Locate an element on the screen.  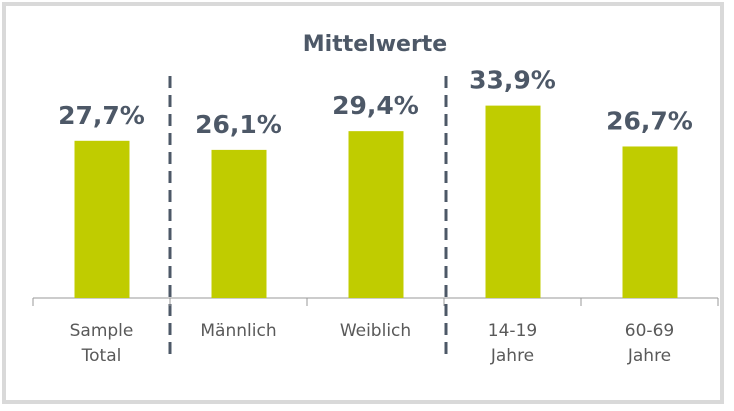
chart-title: Mittelwerte is located at coordinates (375, 44).